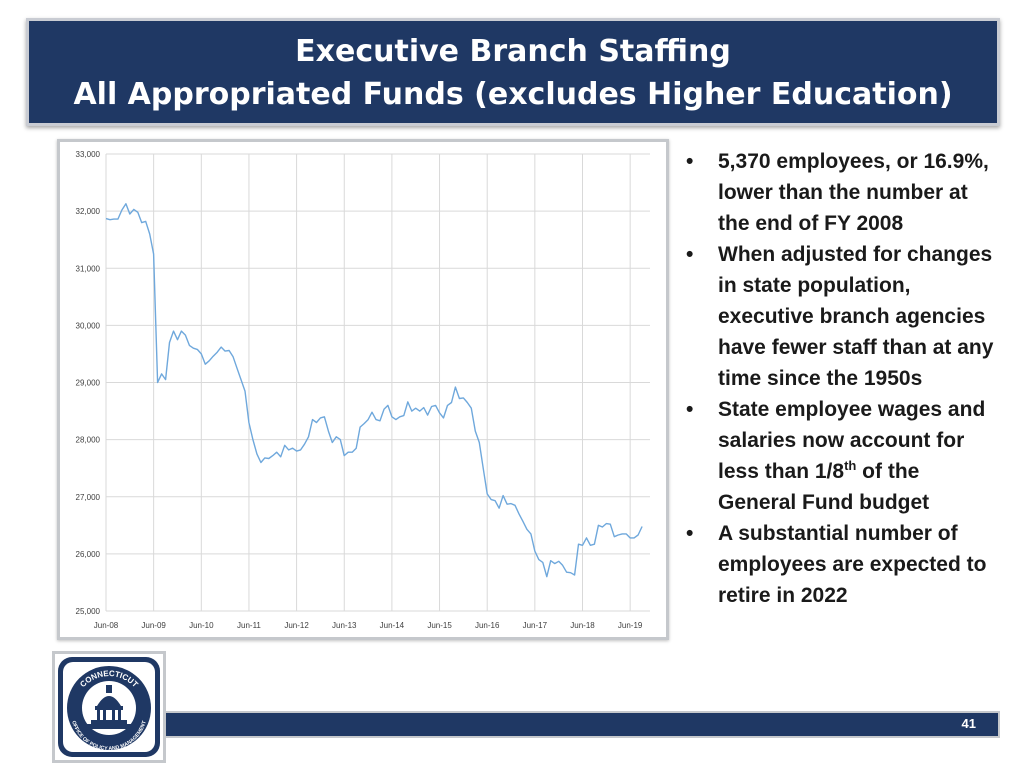  What do you see at coordinates (850, 465) in the screenshot?
I see `bullet-superscript: th` at bounding box center [850, 465].